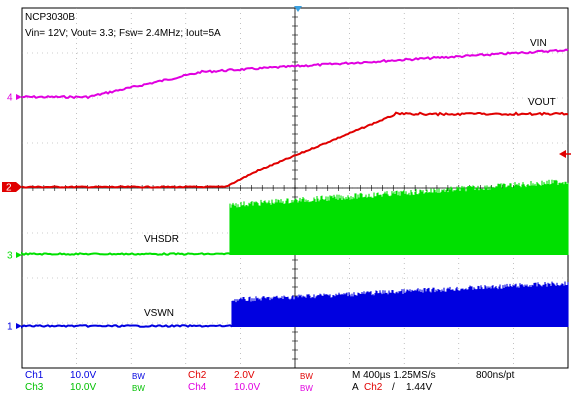  I want to click on trigger-level-arrow-icon, so click(562, 154).